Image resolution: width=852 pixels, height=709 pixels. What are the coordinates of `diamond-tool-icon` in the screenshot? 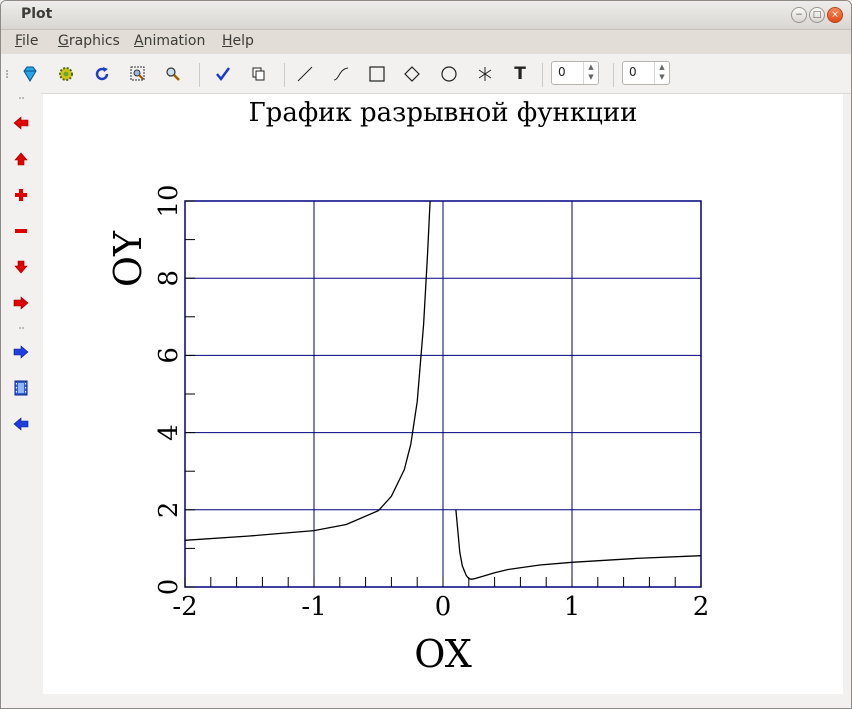 It's located at (412, 74).